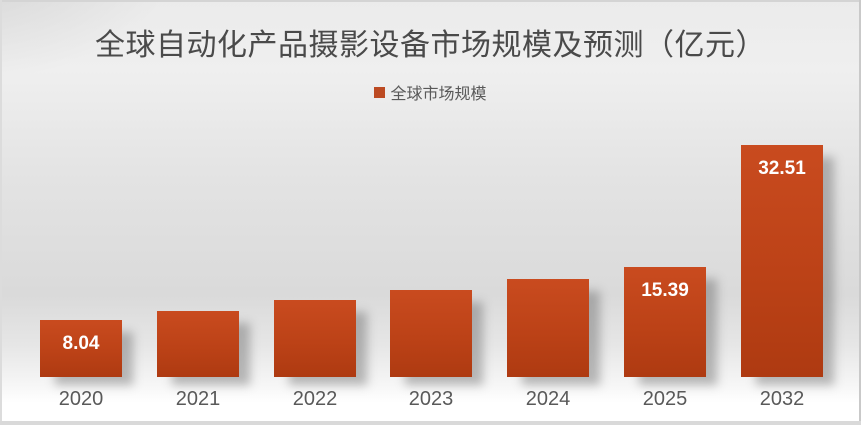 This screenshot has height=425, width=861. Describe the element at coordinates (430, 1) in the screenshot. I see `top-edge-line` at that location.